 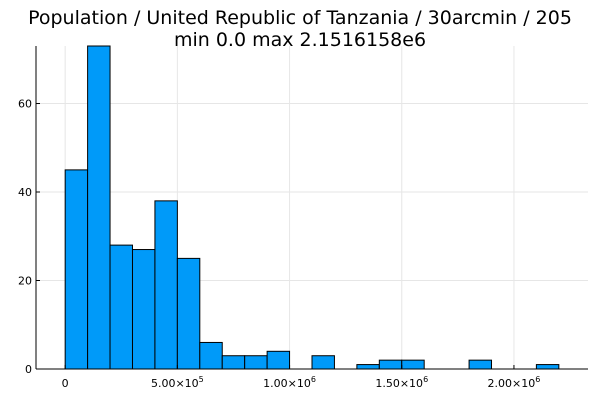 I want to click on x-tick-label: 2.00×10⁶, so click(x=514, y=382).